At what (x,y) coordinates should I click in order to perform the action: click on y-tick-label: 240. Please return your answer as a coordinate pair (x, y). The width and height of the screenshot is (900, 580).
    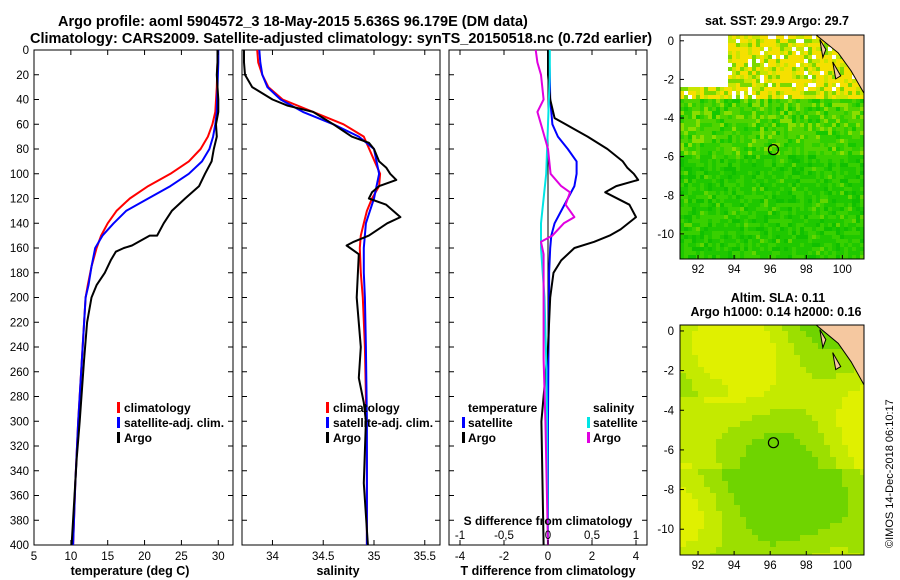
    Looking at the image, I should click on (19, 348).